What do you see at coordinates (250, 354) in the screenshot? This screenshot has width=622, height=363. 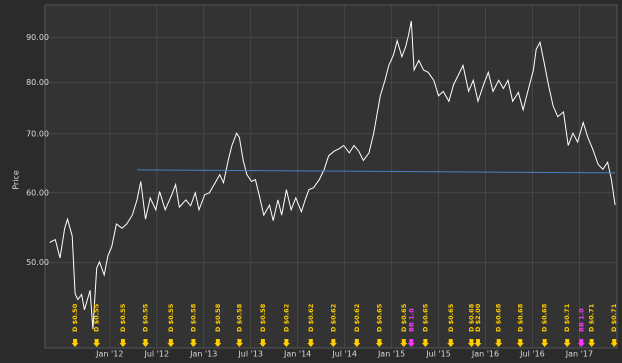 I see `x-tick-label: Jul '13` at bounding box center [250, 354].